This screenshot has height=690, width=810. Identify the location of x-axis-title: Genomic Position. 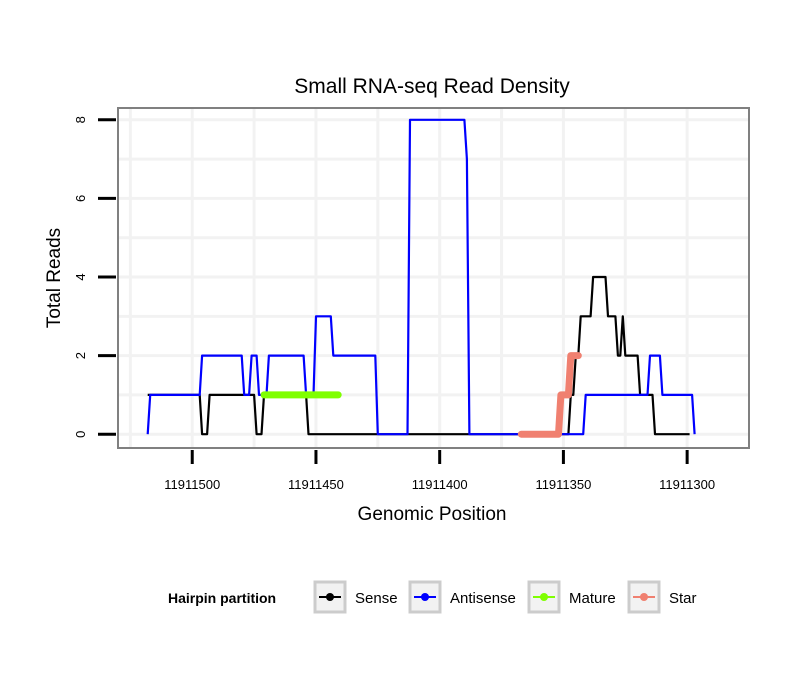
(432, 514).